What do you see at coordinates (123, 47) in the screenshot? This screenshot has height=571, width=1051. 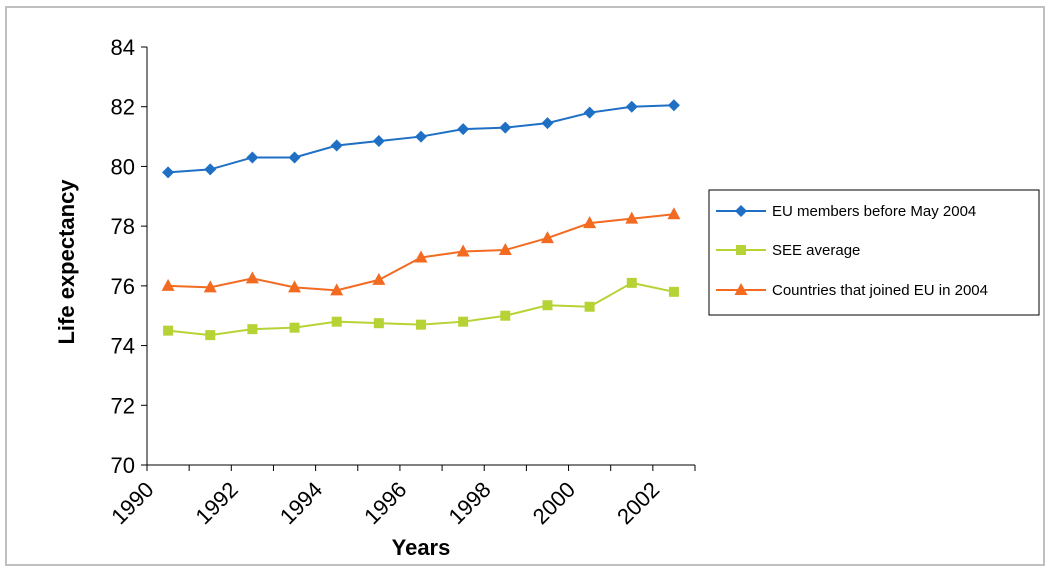 I see `y-tick-label: 84` at bounding box center [123, 47].